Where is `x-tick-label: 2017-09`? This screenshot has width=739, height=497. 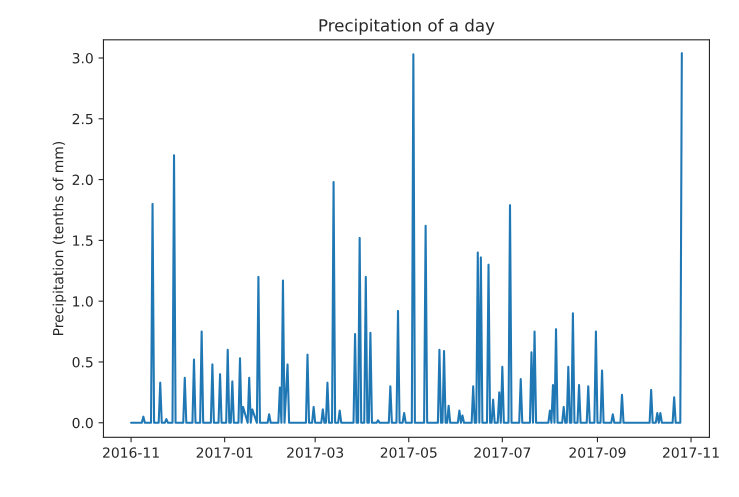 x-tick-label: 2017-09 is located at coordinates (597, 452).